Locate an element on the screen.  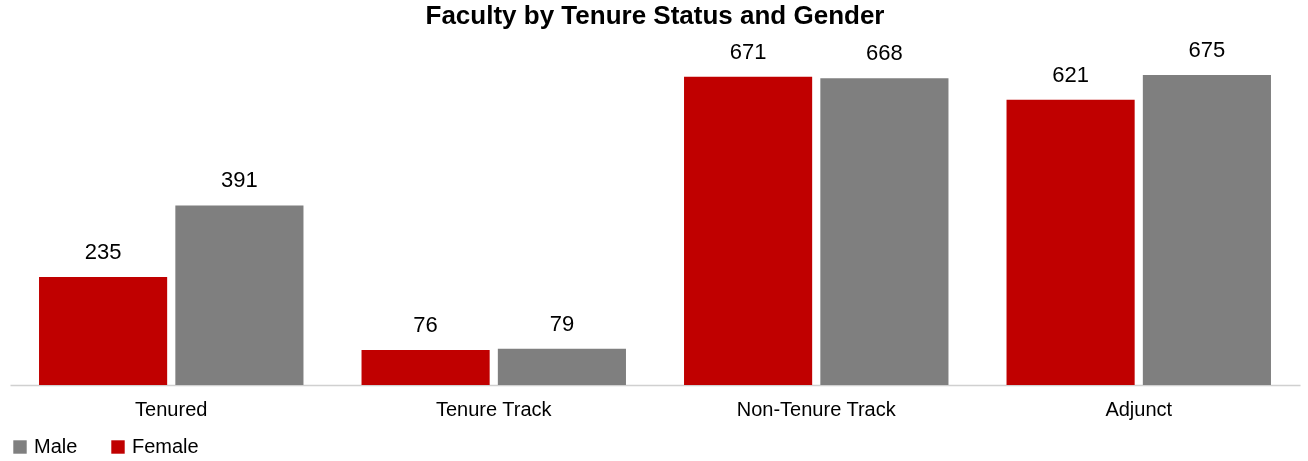
legend-label: Female is located at coordinates (165, 446).